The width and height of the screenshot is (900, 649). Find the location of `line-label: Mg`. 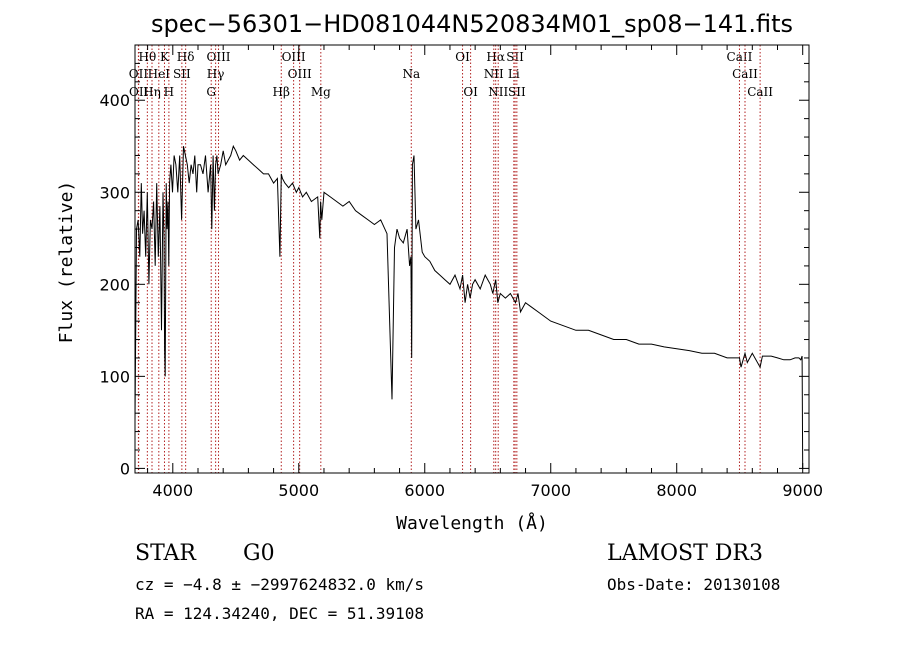

line-label: Mg is located at coordinates (321, 92).